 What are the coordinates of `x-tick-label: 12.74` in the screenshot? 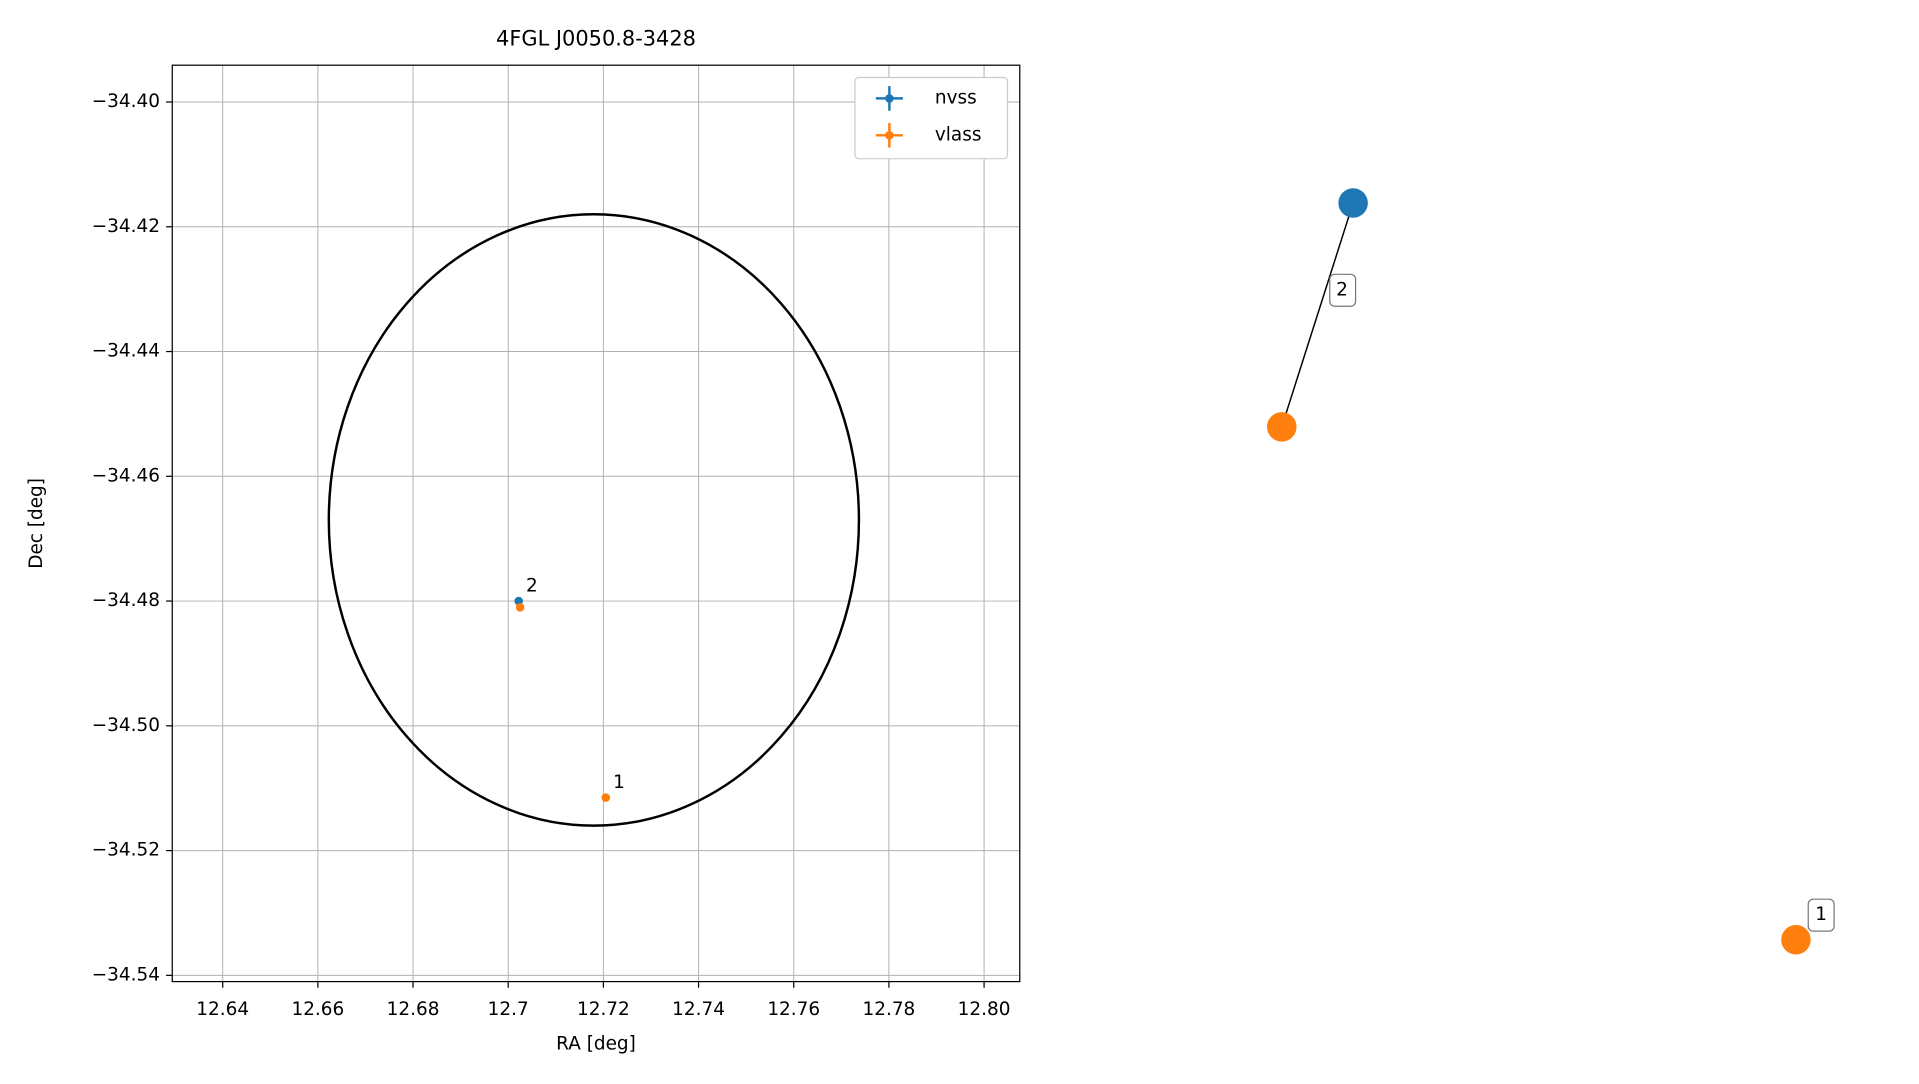 It's located at (698, 1009).